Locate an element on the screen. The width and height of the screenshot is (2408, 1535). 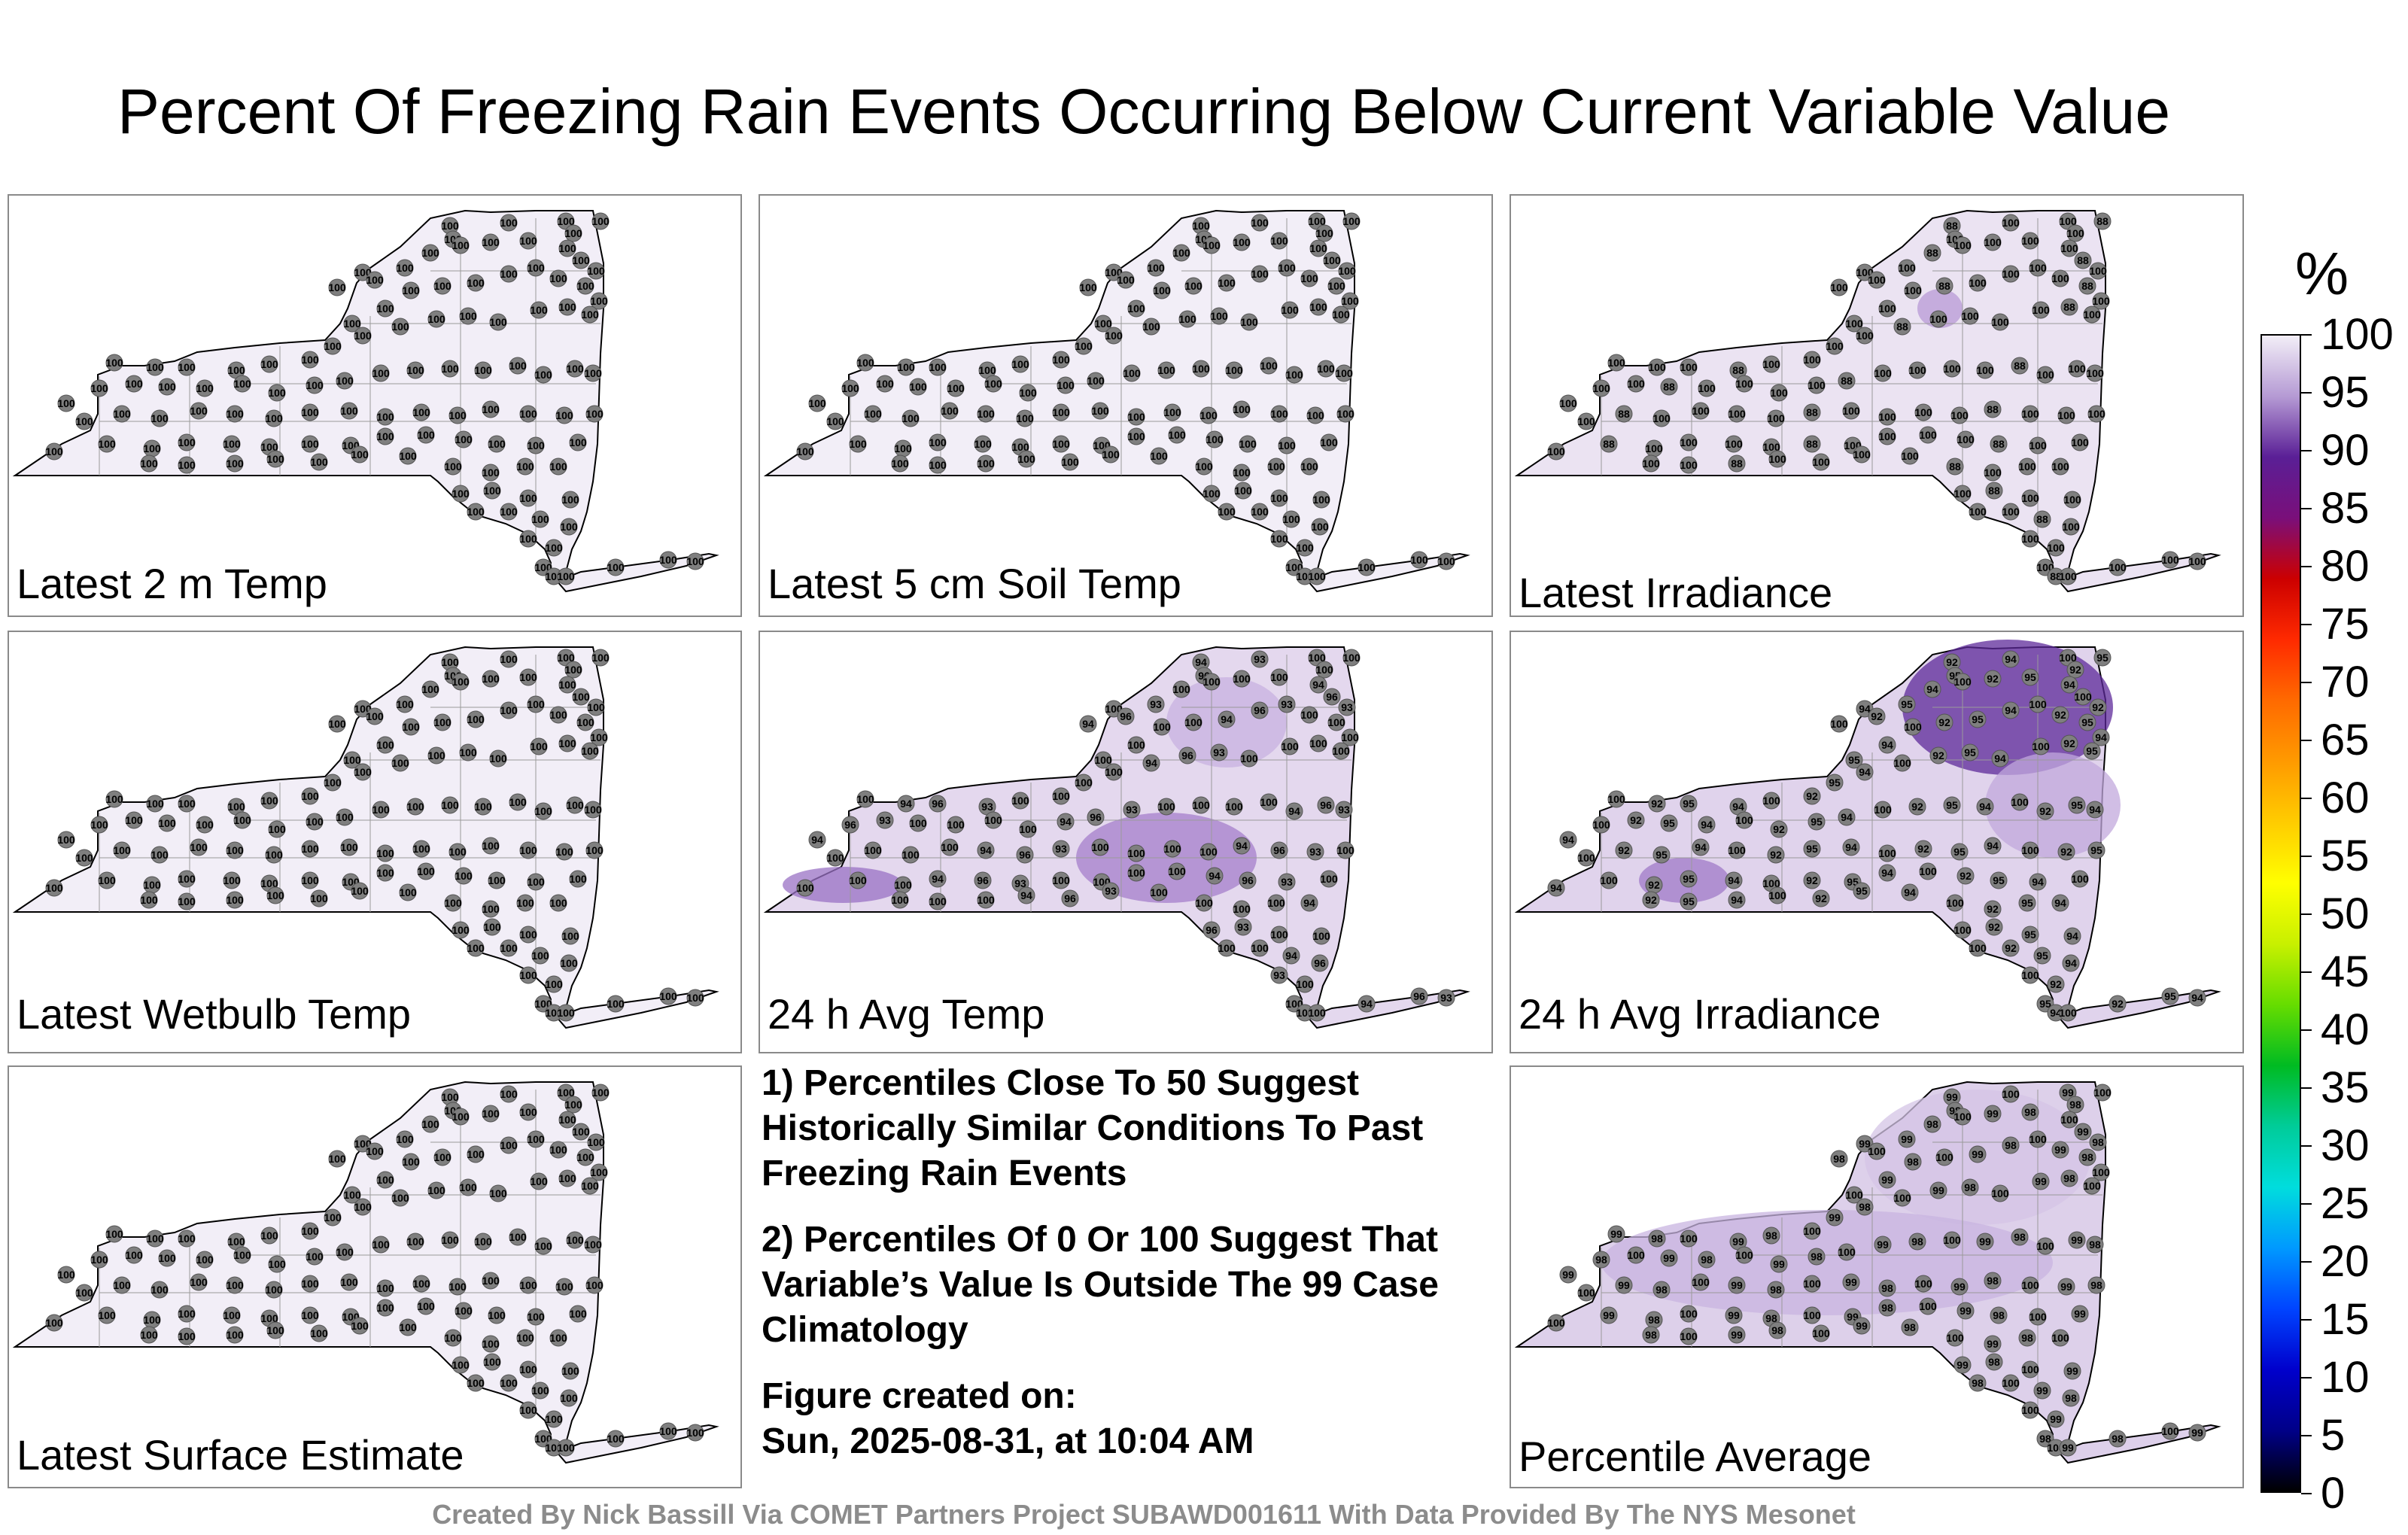
colorbar-tick-label: 45 is located at coordinates (2345, 971).